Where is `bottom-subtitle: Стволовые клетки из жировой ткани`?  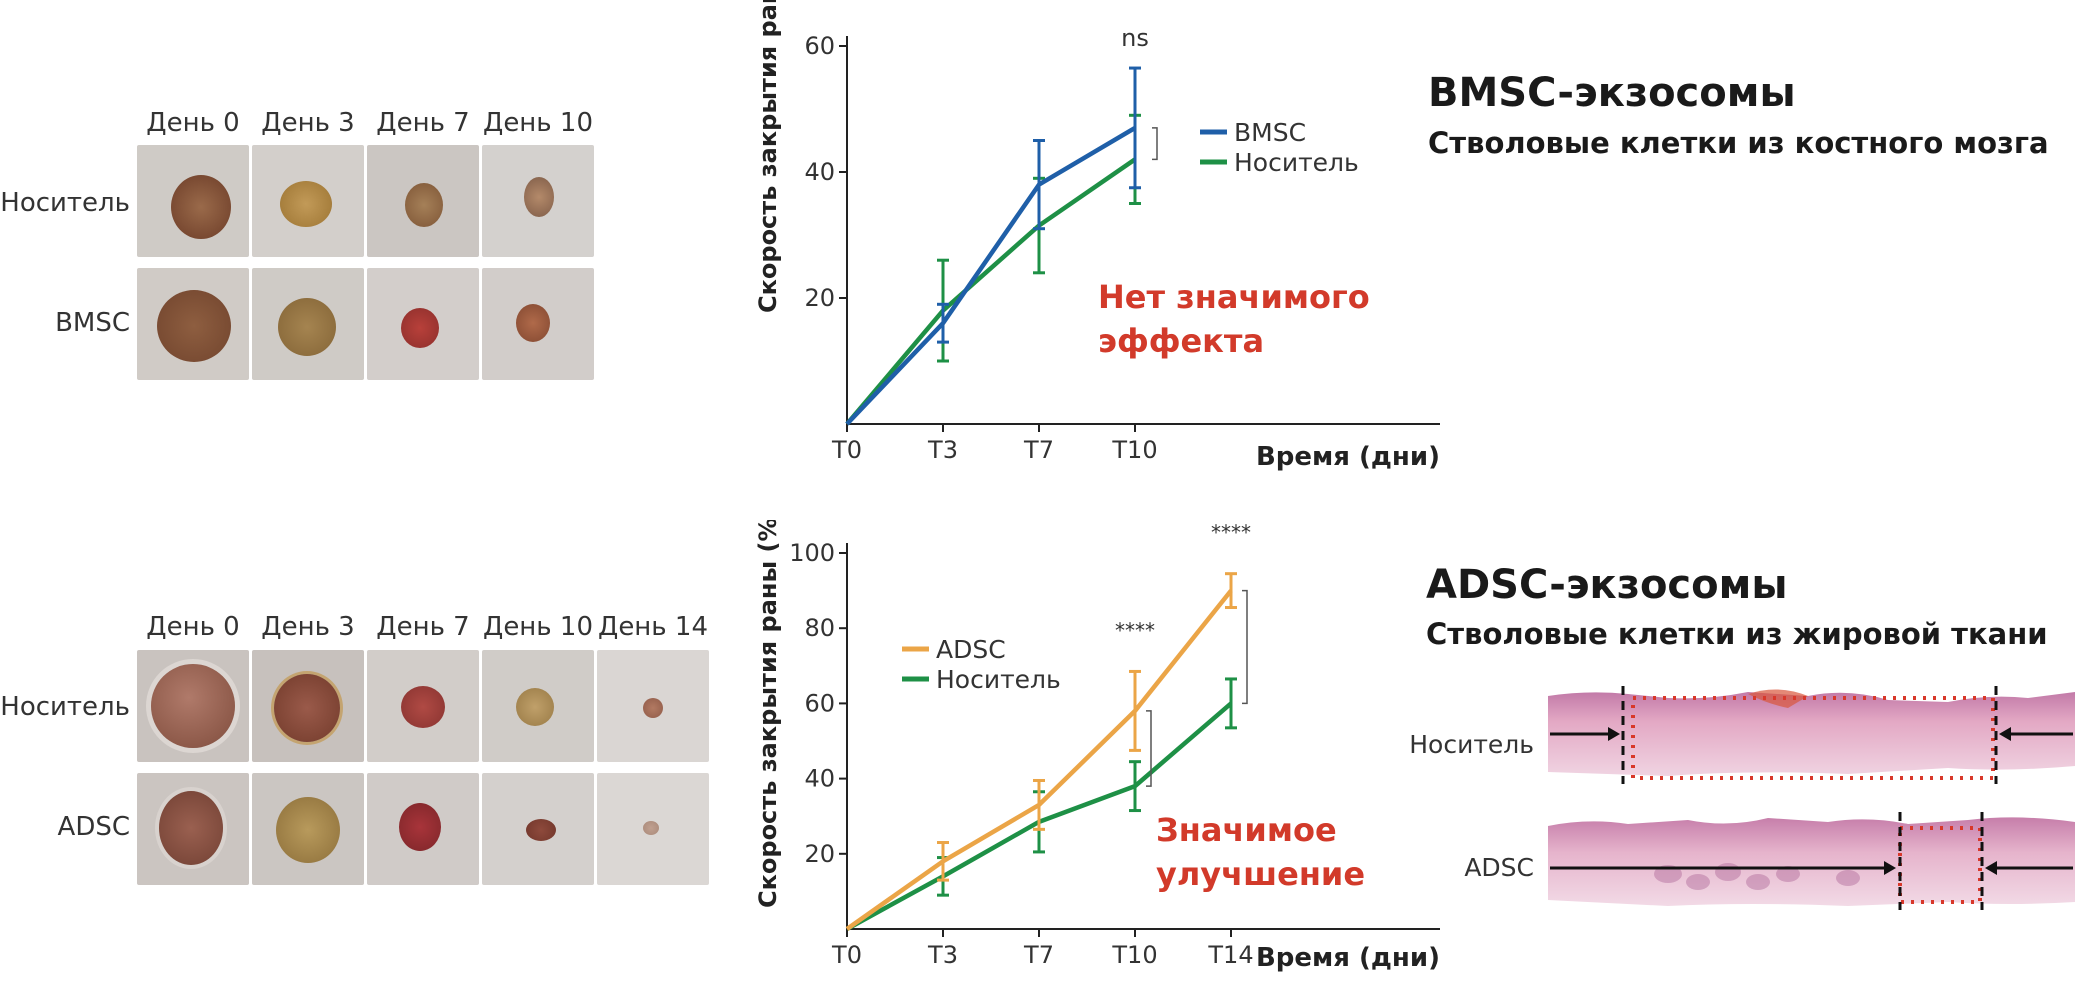 bottom-subtitle: Стволовые клетки из жировой ткани is located at coordinates (1737, 634).